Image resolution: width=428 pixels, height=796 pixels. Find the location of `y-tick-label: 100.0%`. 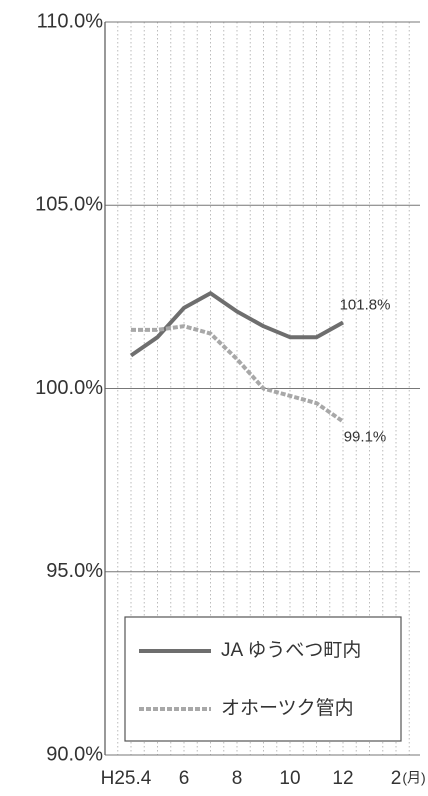

y-tick-label: 100.0% is located at coordinates (69, 388).